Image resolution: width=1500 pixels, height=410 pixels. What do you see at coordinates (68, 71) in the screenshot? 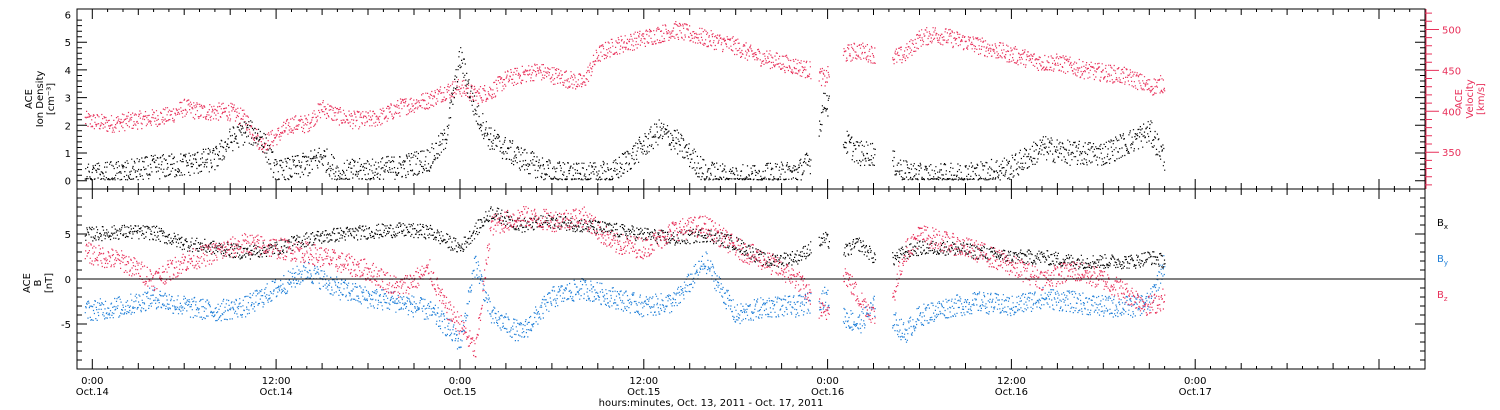
I see `density-tick-label: 4` at bounding box center [68, 71].